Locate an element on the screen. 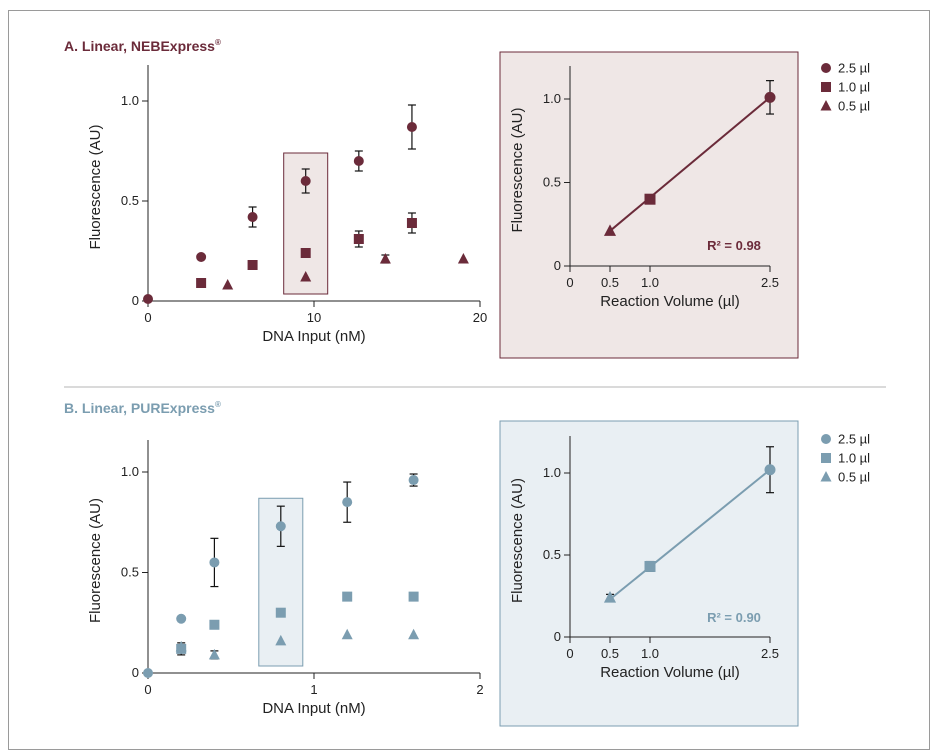  r-squared-label: R² = 0.90 is located at coordinates (734, 617).